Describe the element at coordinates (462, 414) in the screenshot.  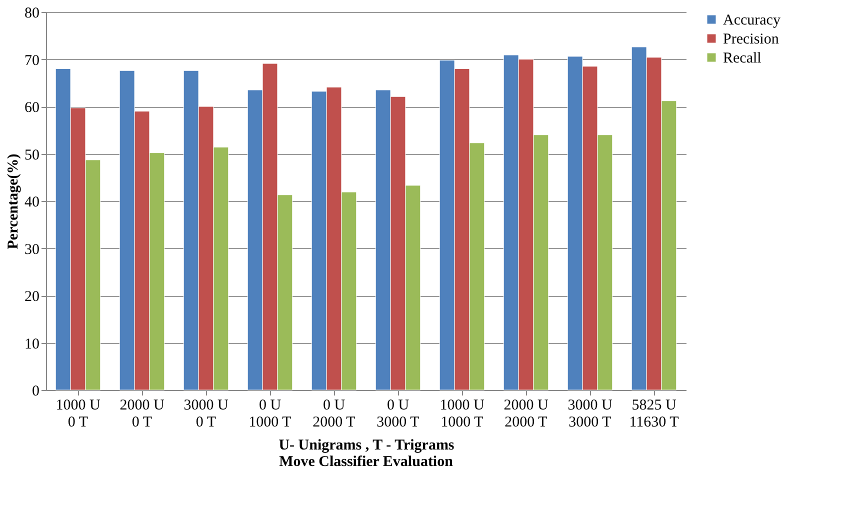
I see `x-tick-label: 1000 U 1000 T` at that location.